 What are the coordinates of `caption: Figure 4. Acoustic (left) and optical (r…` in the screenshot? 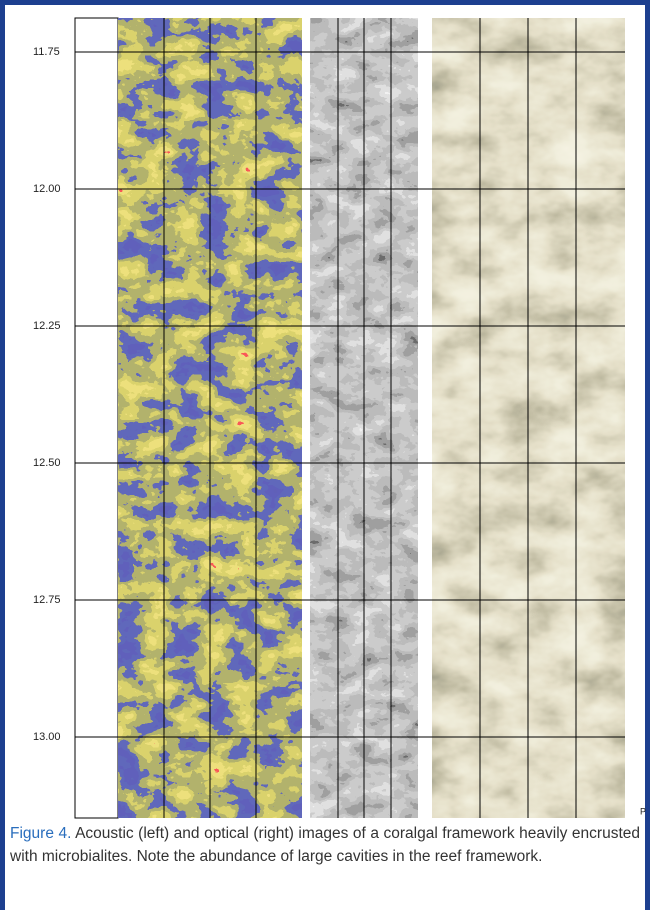 It's located at (325, 845).